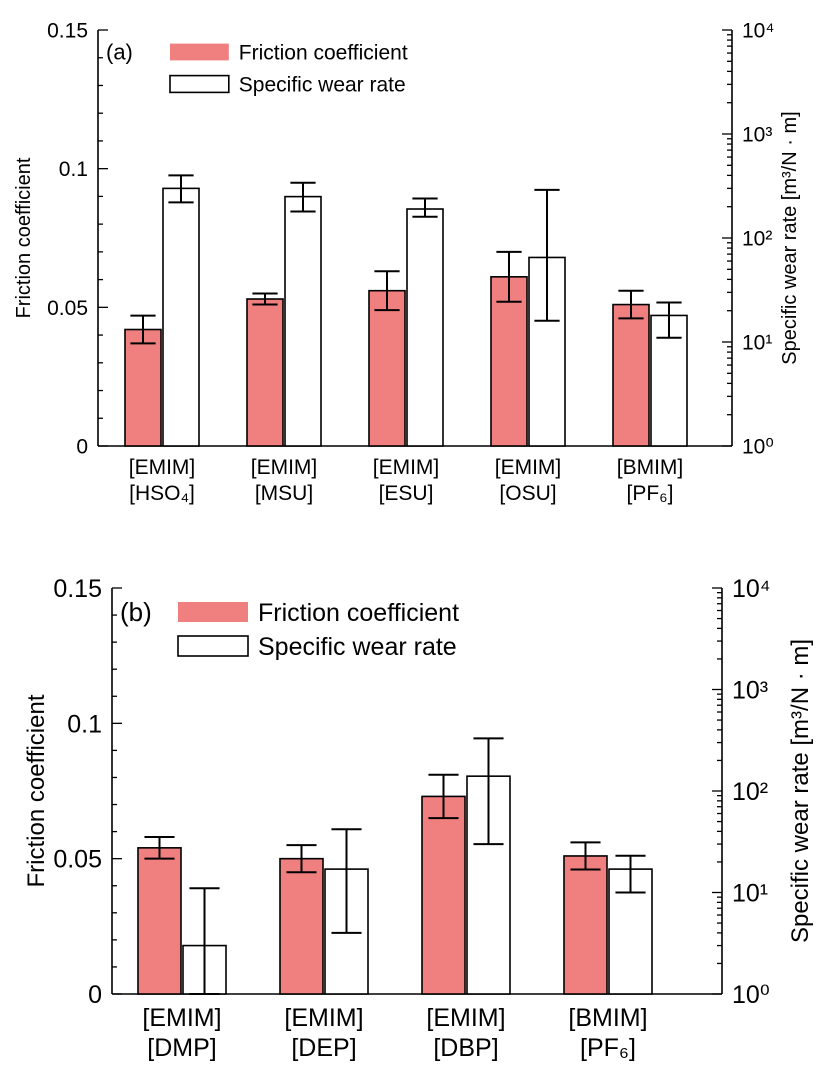 Image resolution: width=826 pixels, height=1066 pixels. What do you see at coordinates (136, 612) in the screenshot?
I see `panel-label: (b)` at bounding box center [136, 612].